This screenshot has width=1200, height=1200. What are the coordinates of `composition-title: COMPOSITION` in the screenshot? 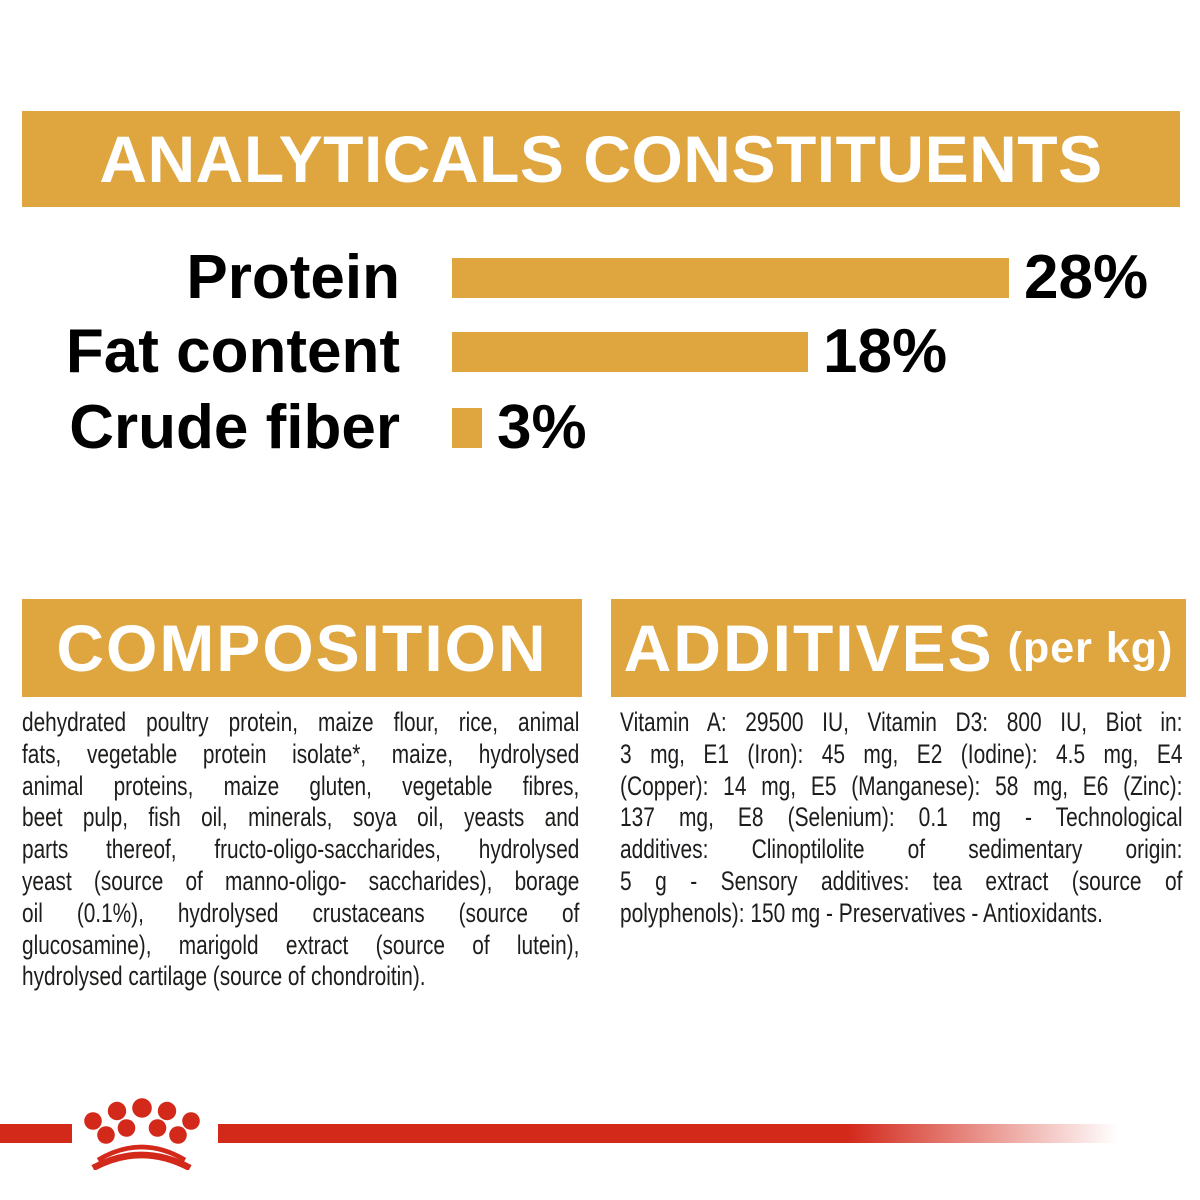 It's located at (302, 648).